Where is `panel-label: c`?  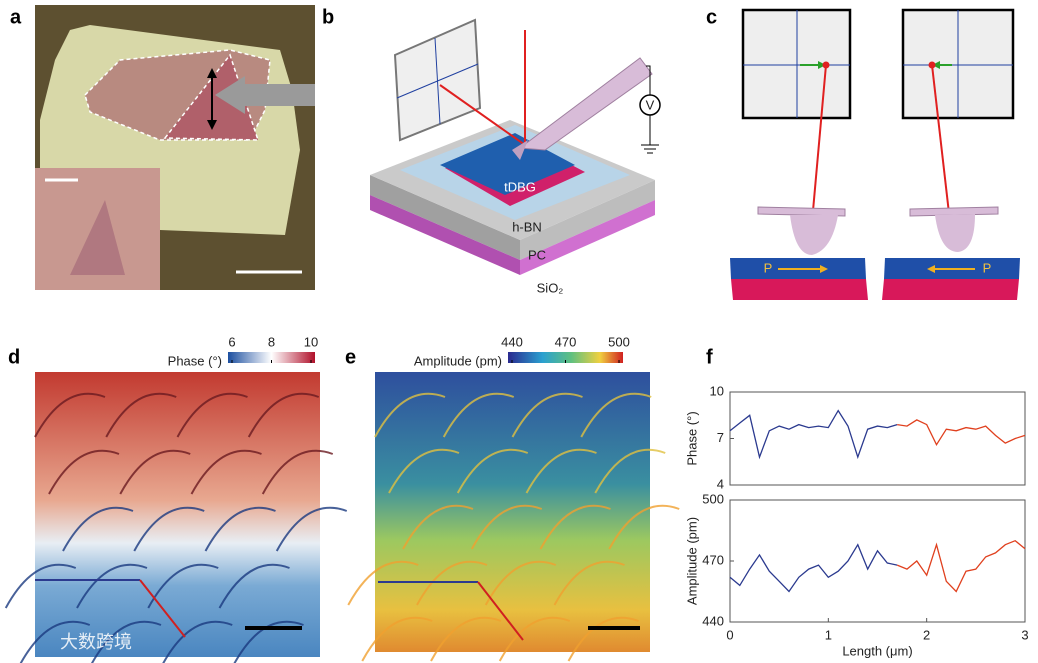
panel-label: c is located at coordinates (711, 17).